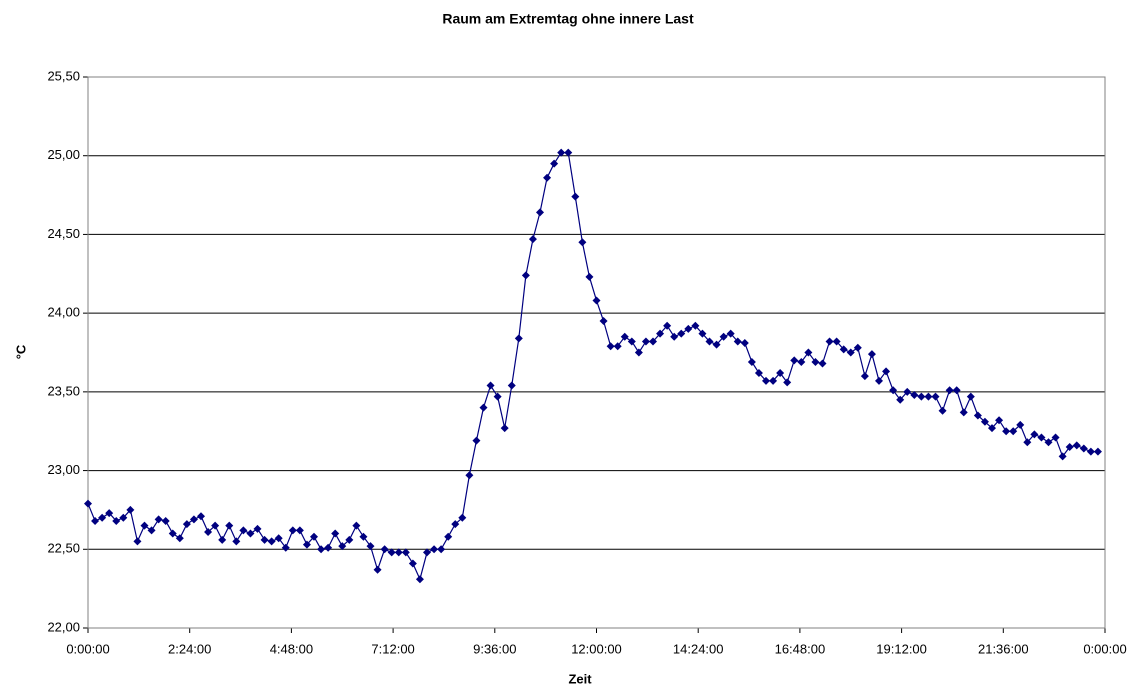  Describe the element at coordinates (63, 548) in the screenshot. I see `y-tick-label: 22,50` at that location.